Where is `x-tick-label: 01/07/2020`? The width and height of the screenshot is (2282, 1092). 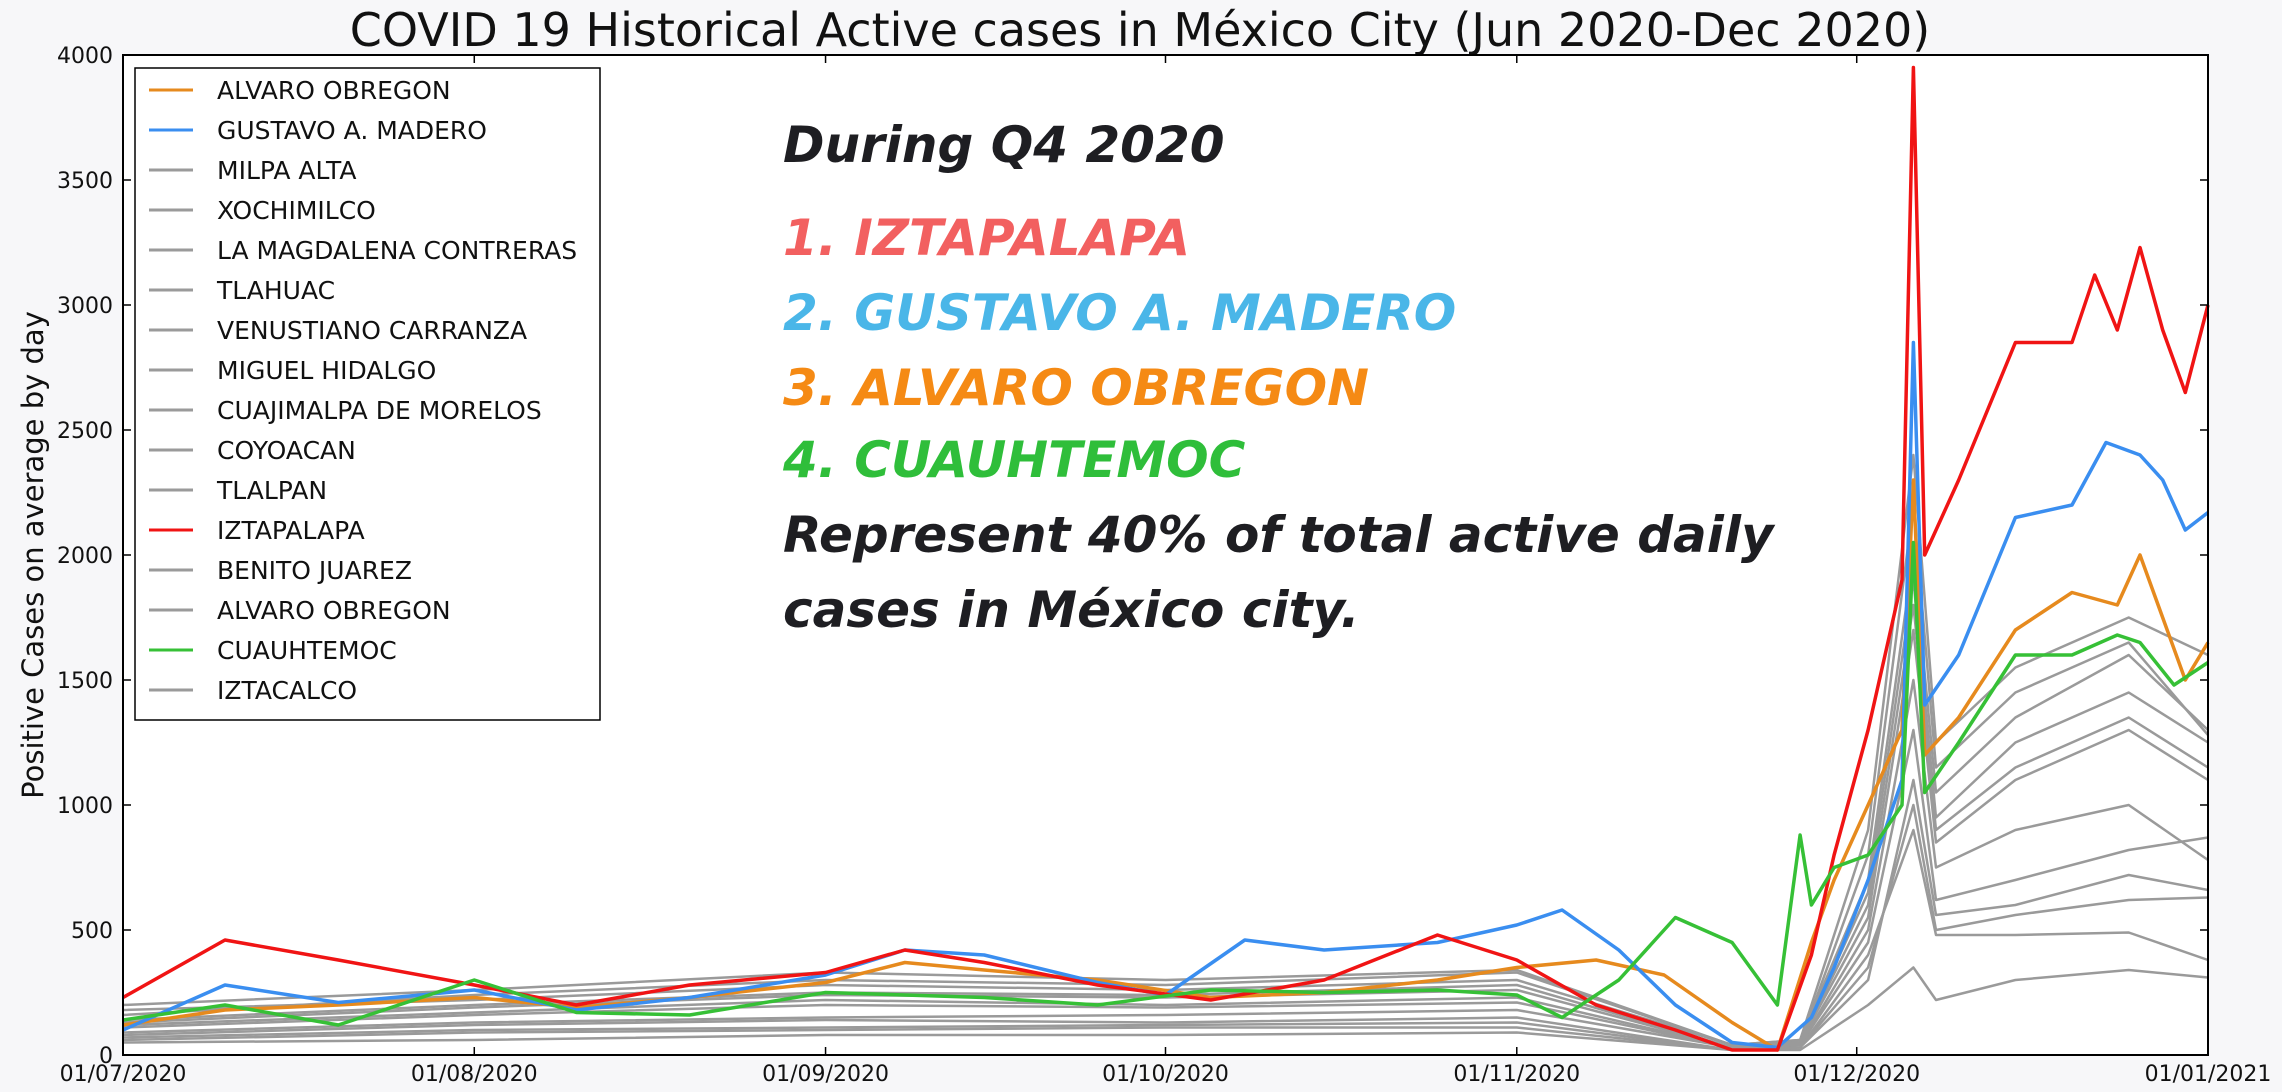 x-tick-label: 01/07/2020 is located at coordinates (123, 1074).